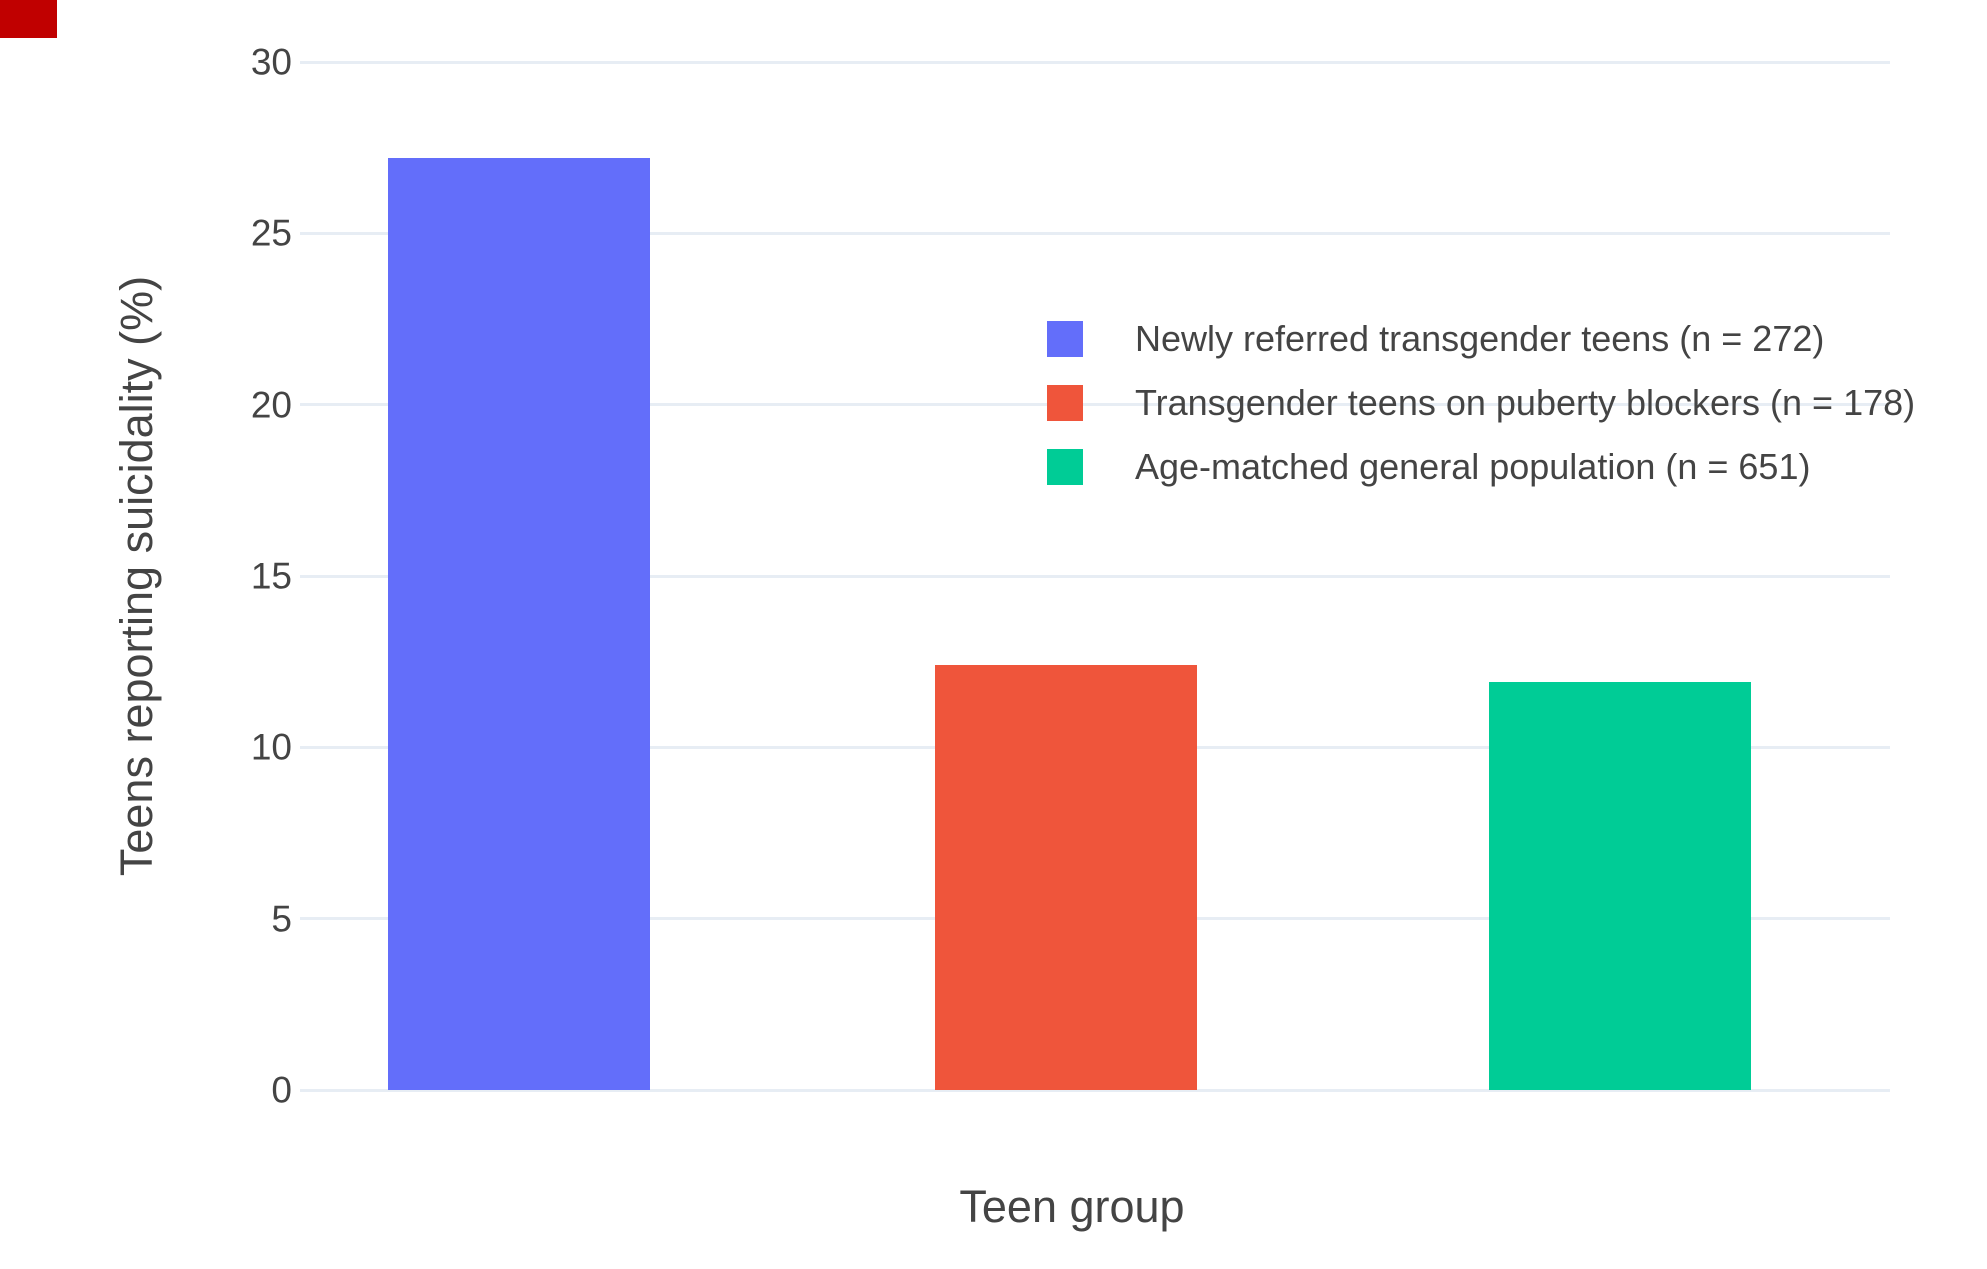 Image resolution: width=1987 pixels, height=1269 pixels. Describe the element at coordinates (281, 1090) in the screenshot. I see `y-tick-label: 0` at that location.